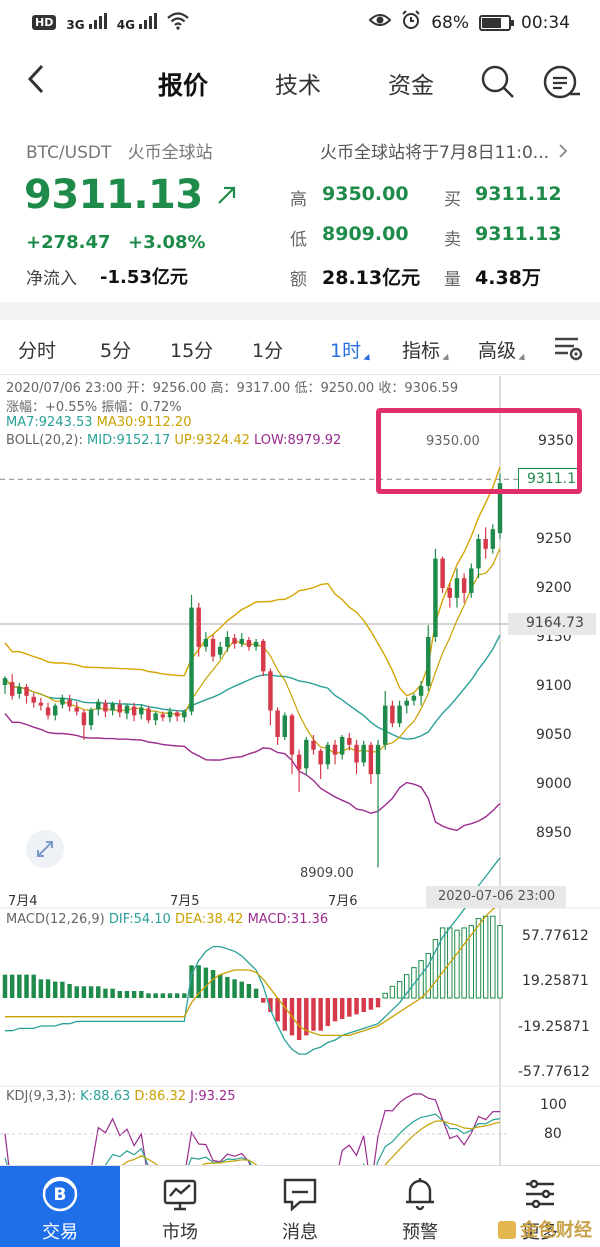 The width and height of the screenshot is (600, 1247). I want to click on kdj-d-line, so click(311, 1142).